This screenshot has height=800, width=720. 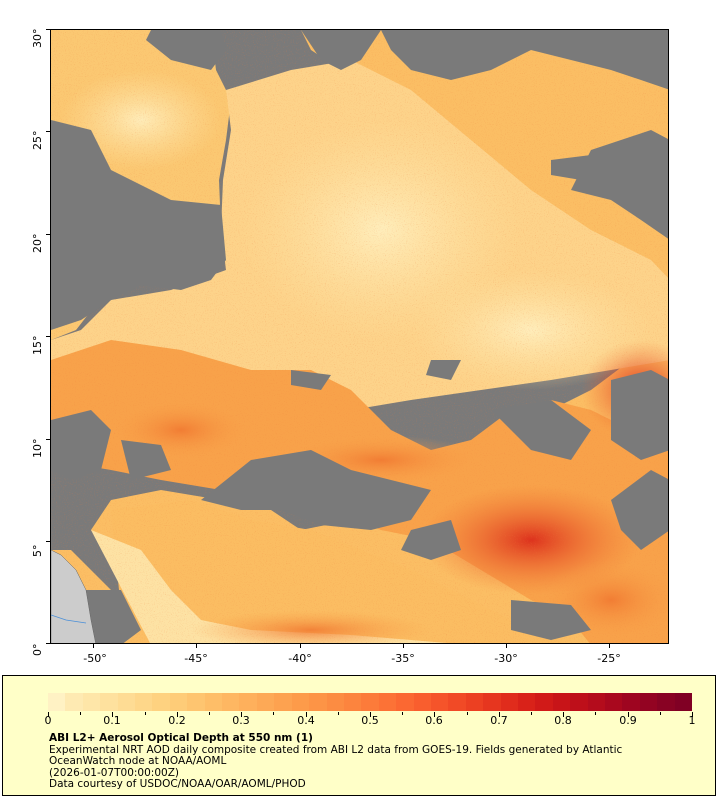 I want to click on lat-label-30: 30°, so click(x=37, y=38).